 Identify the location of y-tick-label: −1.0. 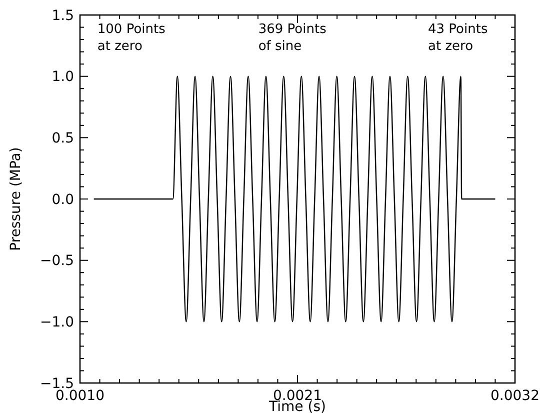
(57, 322).